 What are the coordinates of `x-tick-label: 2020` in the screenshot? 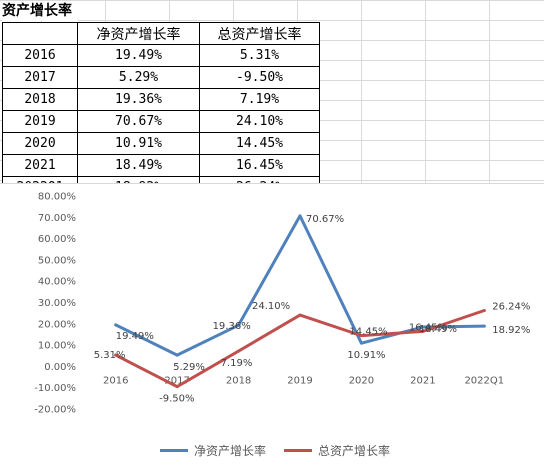 It's located at (361, 380).